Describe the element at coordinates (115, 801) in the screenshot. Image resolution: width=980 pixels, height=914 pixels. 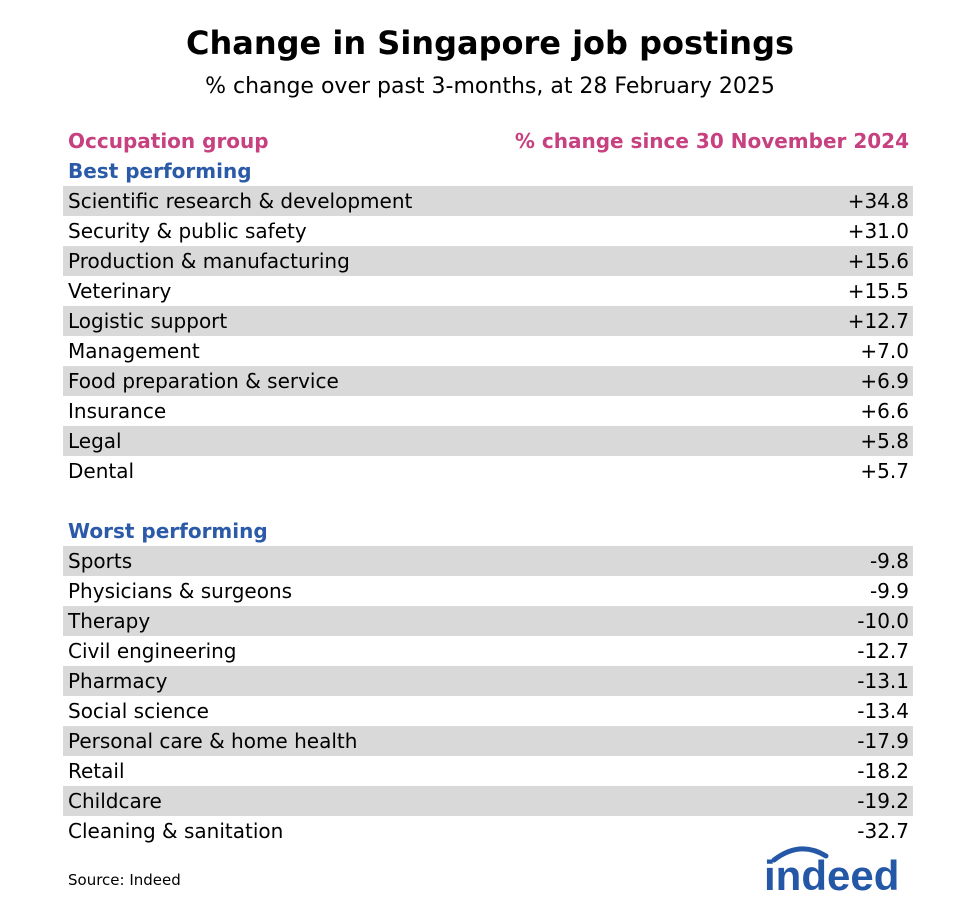
I see `occupation-label: Childcare` at that location.